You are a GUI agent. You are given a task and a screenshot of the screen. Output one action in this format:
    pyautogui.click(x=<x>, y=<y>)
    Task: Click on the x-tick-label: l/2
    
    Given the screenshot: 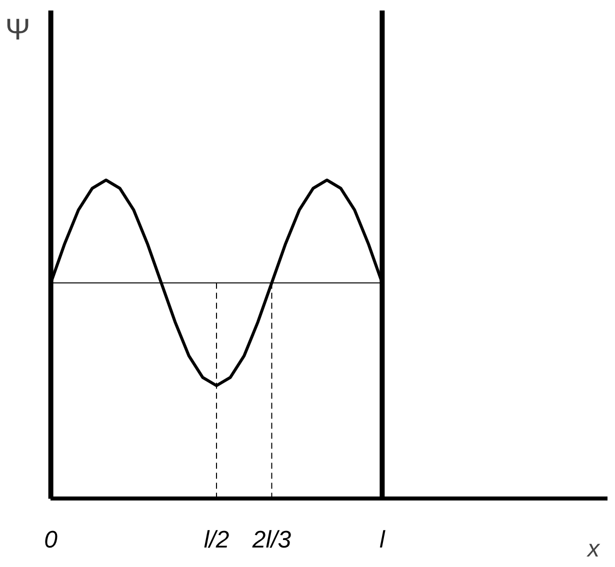 What is the action you would take?
    pyautogui.click(x=217, y=540)
    